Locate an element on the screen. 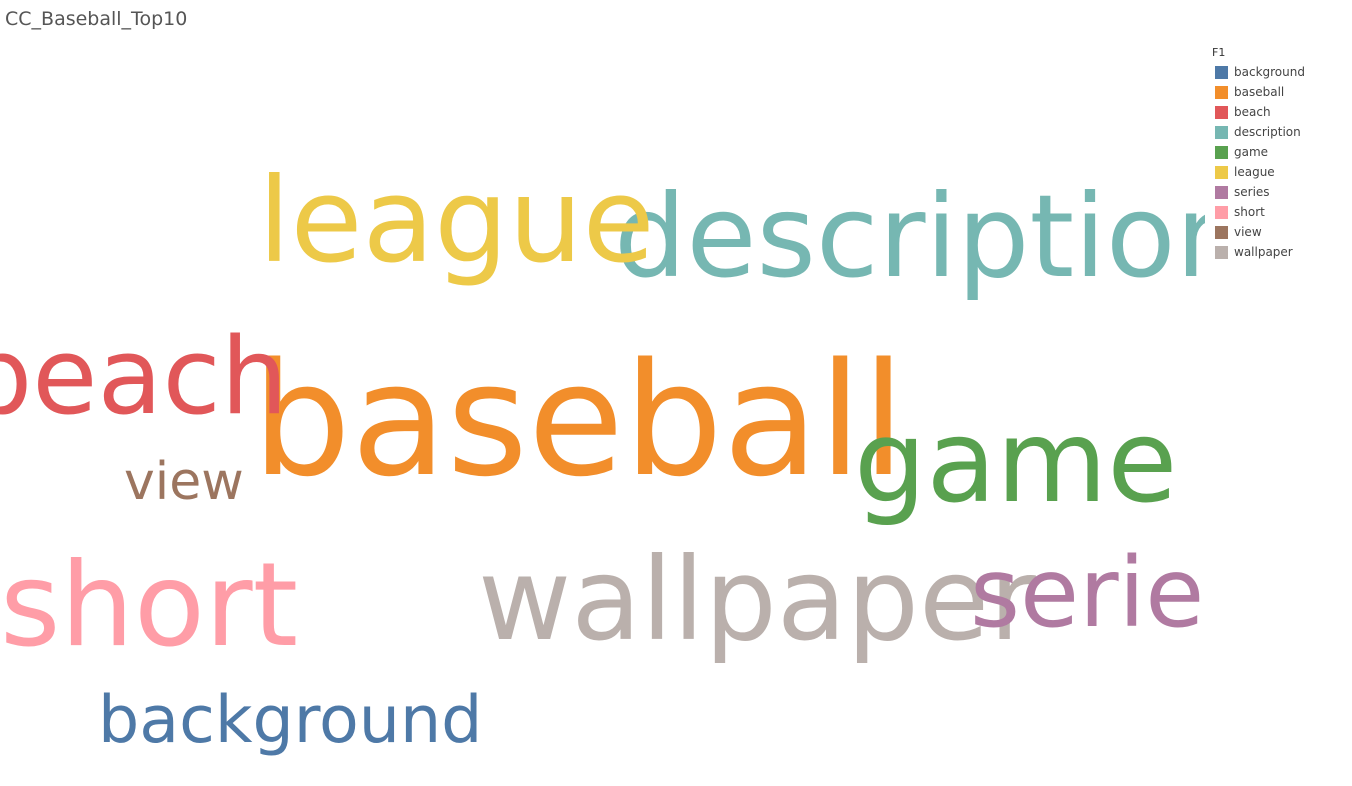 The height and width of the screenshot is (786, 1352). legend-item-background: background is located at coordinates (1258, 72).